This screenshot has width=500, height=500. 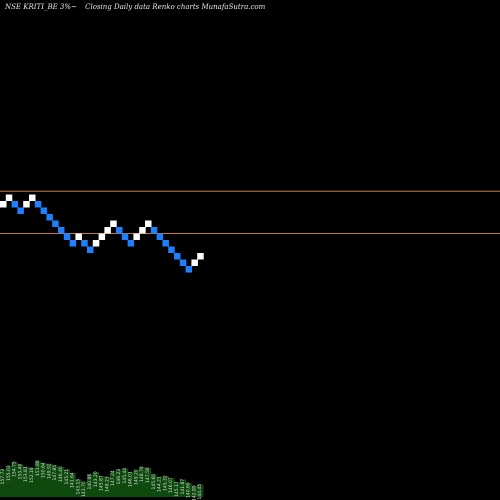 I want to click on bottom-label: 143.15, so click(x=78, y=487).